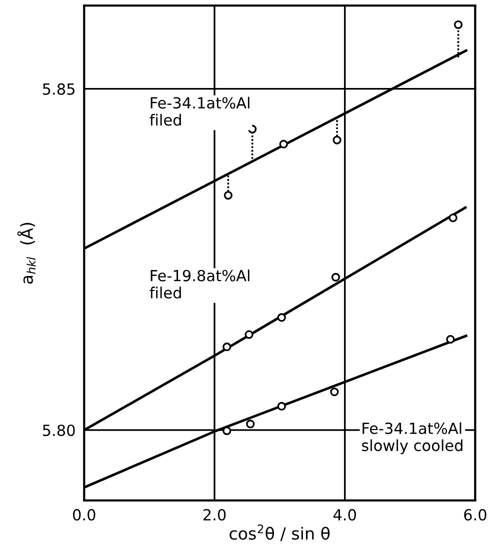 The height and width of the screenshot is (556, 495). What do you see at coordinates (475, 515) in the screenshot?
I see `x-tick-label: 6.0` at bounding box center [475, 515].